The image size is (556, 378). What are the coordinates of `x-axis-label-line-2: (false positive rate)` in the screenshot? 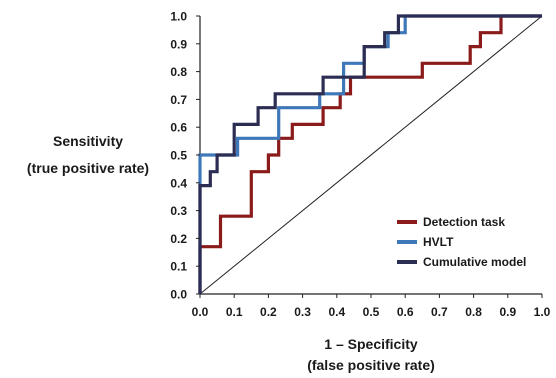 It's located at (371, 365).